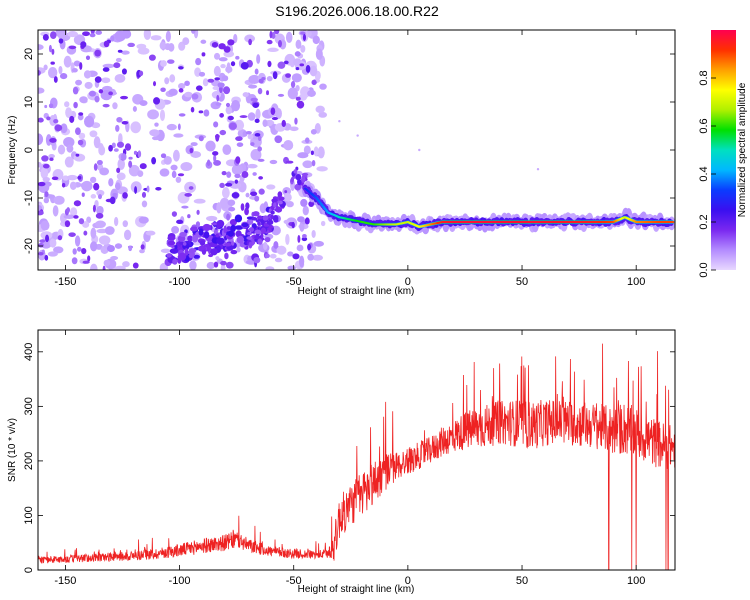 The width and height of the screenshot is (750, 600). Describe the element at coordinates (742, 149) in the screenshot. I see `colorbar-label: Normalized spectral amplitude` at that location.